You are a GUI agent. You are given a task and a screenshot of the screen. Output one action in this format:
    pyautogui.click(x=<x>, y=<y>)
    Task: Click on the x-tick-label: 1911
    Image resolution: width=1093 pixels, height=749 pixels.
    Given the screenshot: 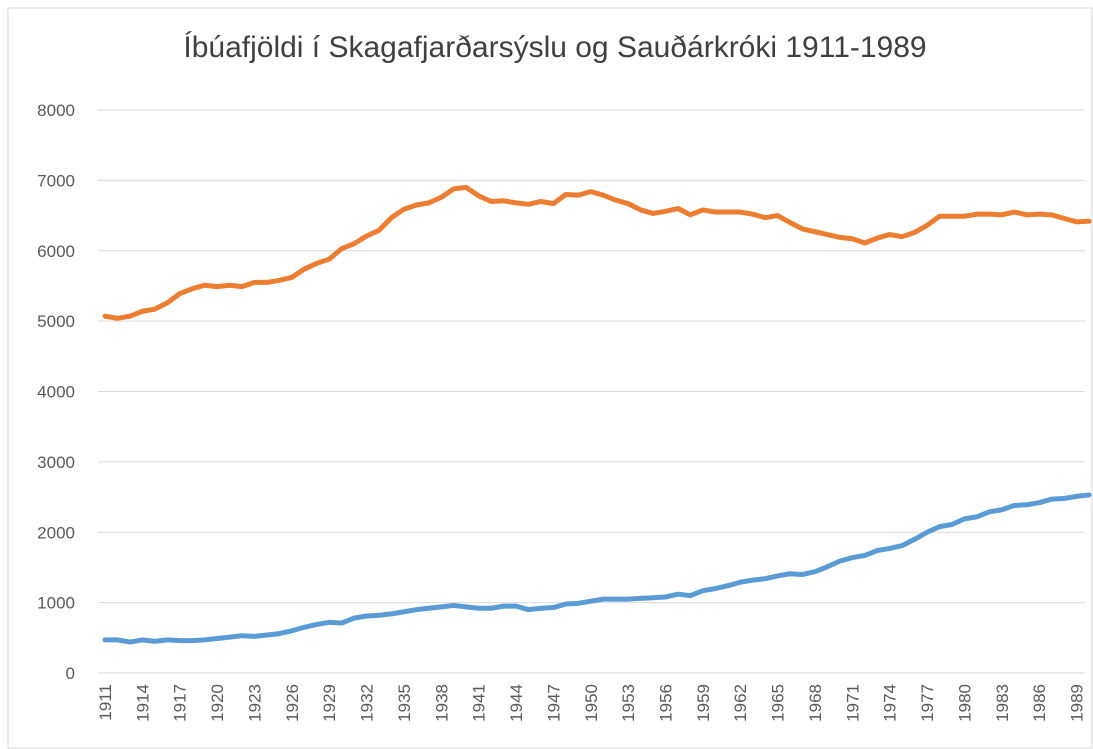 What is the action you would take?
    pyautogui.click(x=105, y=702)
    